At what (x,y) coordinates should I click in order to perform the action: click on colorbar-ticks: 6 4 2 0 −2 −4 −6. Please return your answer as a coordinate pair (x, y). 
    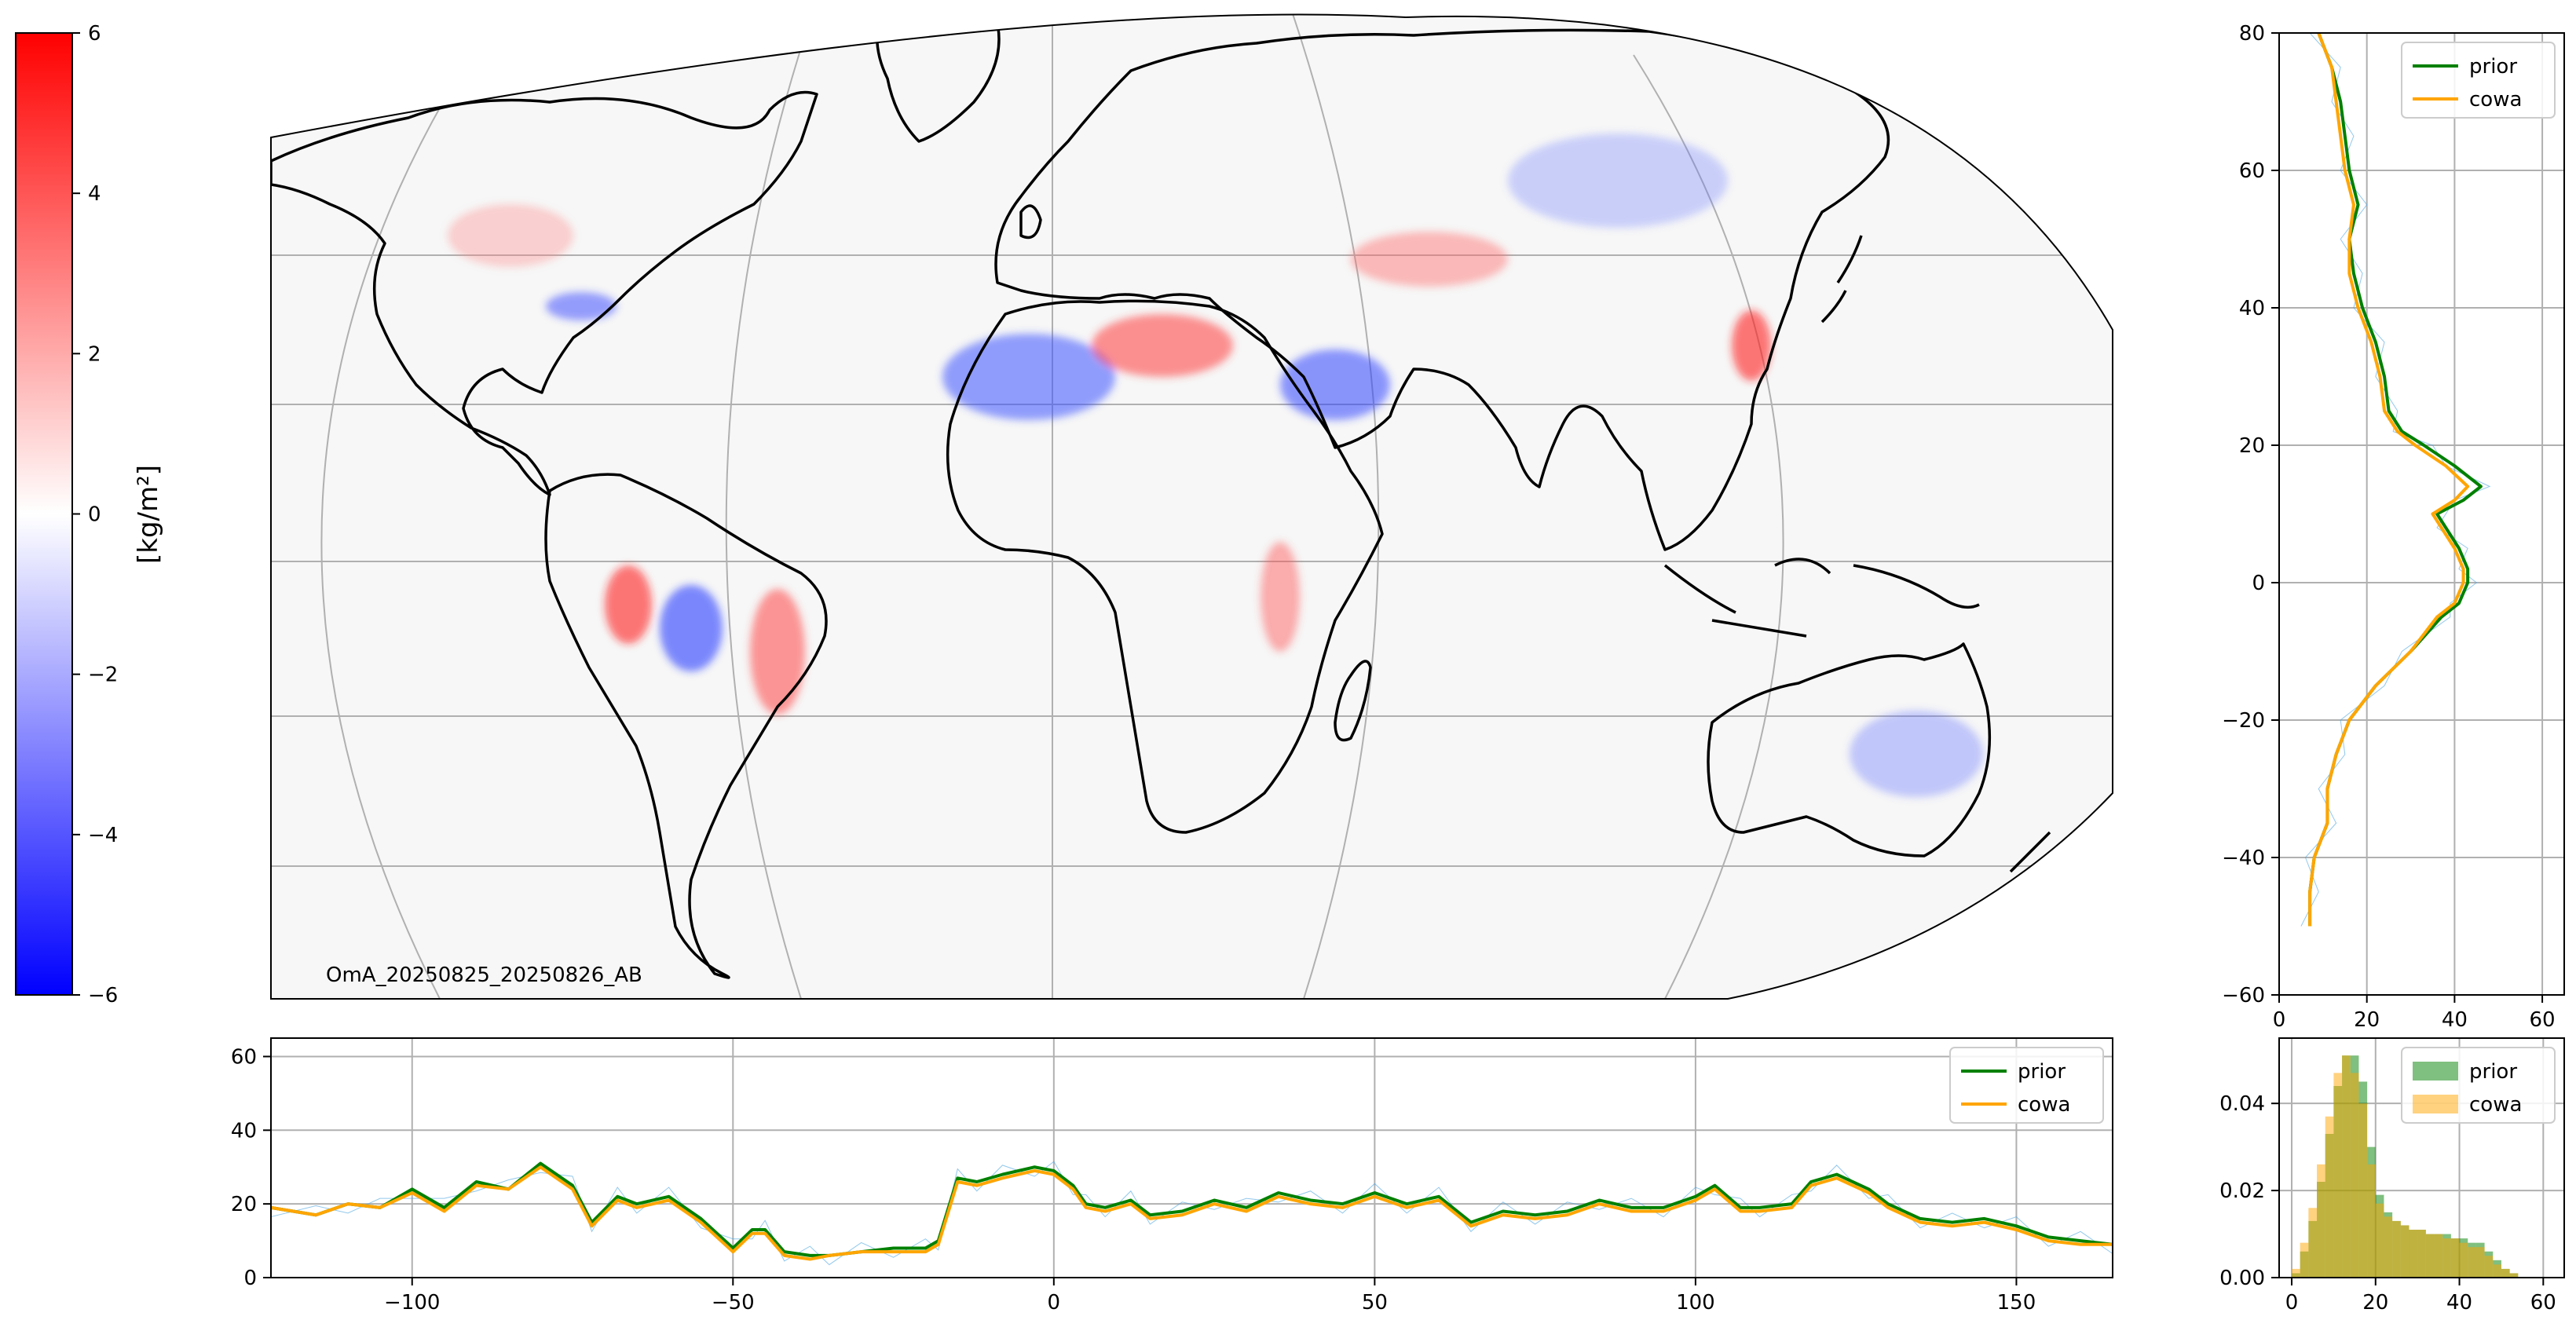
    Looking at the image, I should click on (95, 514).